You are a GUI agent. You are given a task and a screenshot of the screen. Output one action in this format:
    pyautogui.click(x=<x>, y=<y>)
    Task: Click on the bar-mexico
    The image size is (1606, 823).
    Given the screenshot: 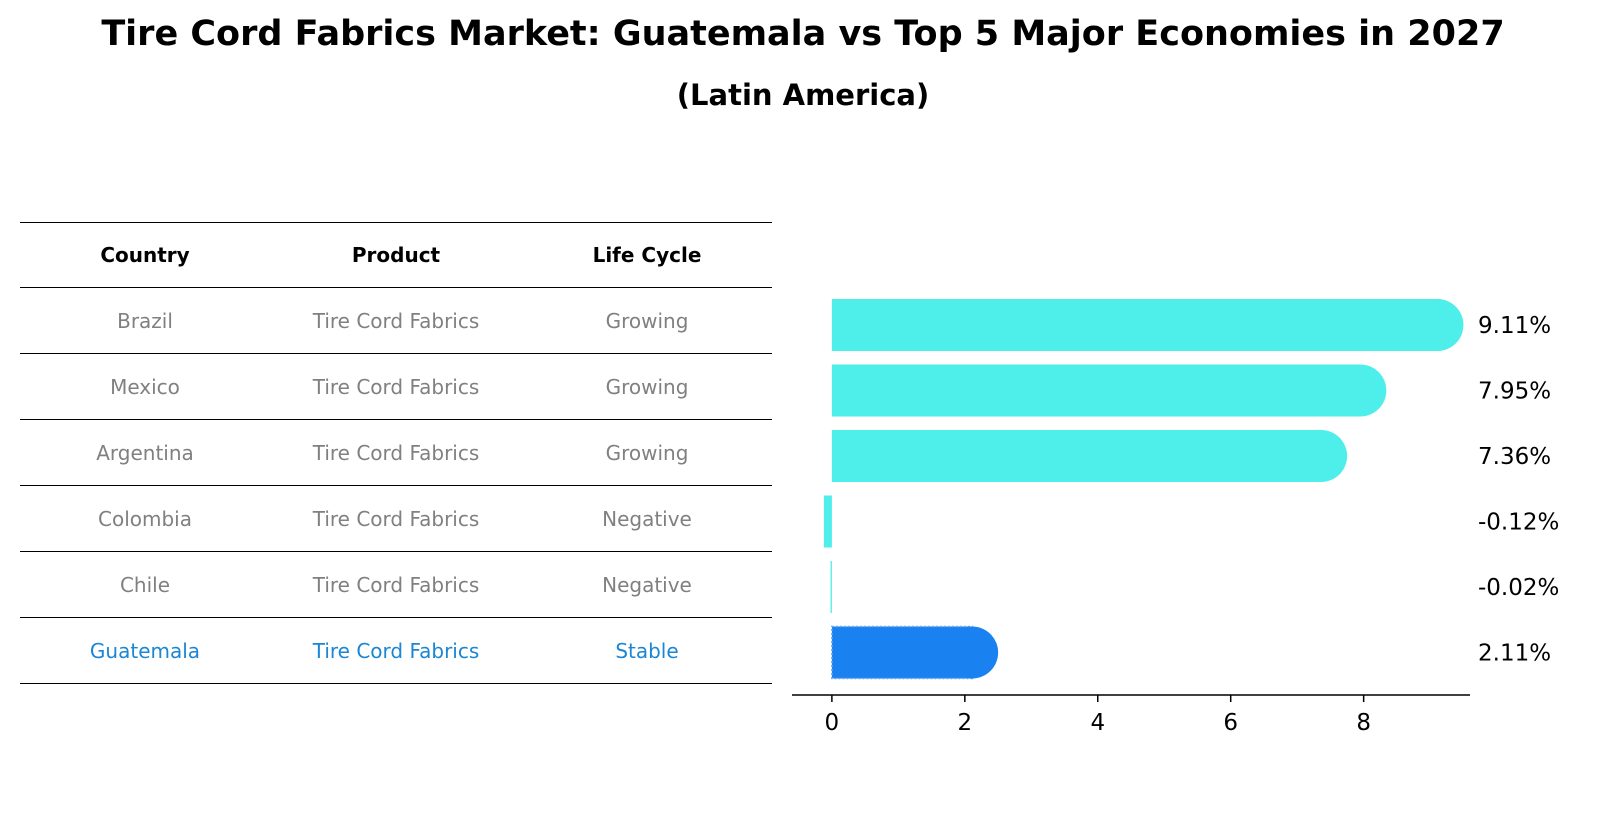 What is the action you would take?
    pyautogui.click(x=1109, y=390)
    